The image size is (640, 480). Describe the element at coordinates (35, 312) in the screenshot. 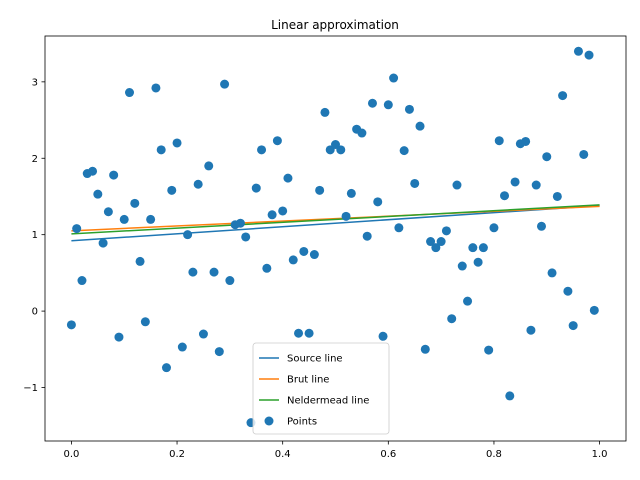

I see `y-tick-label: 0` at that location.